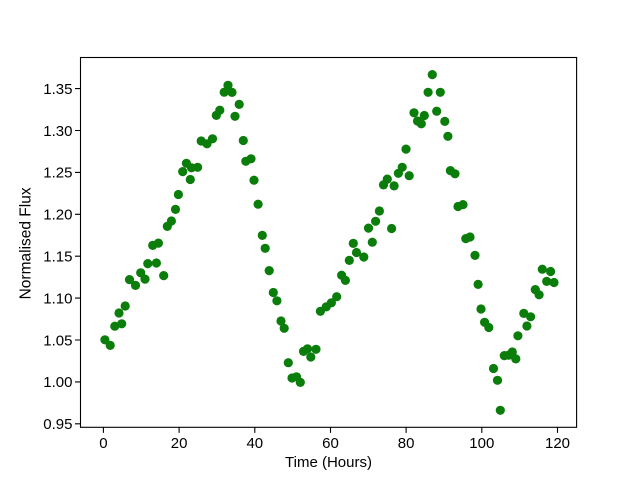  What do you see at coordinates (57, 215) in the screenshot?
I see `svg-text: 1.20` at bounding box center [57, 215].